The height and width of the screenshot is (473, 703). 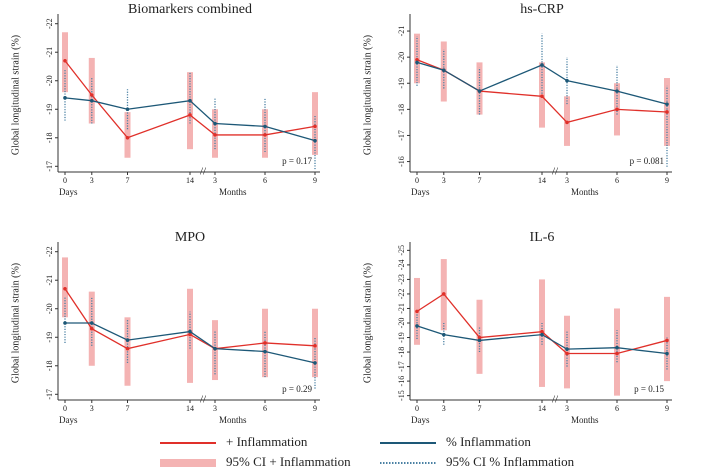 I want to click on p-value: p = 0.081, so click(x=647, y=161).